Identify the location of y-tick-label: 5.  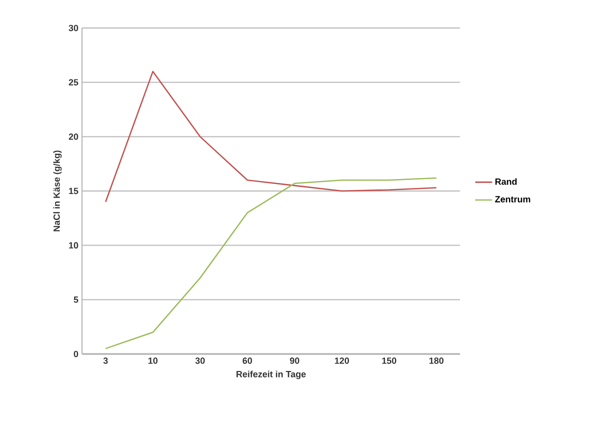
(76, 299).